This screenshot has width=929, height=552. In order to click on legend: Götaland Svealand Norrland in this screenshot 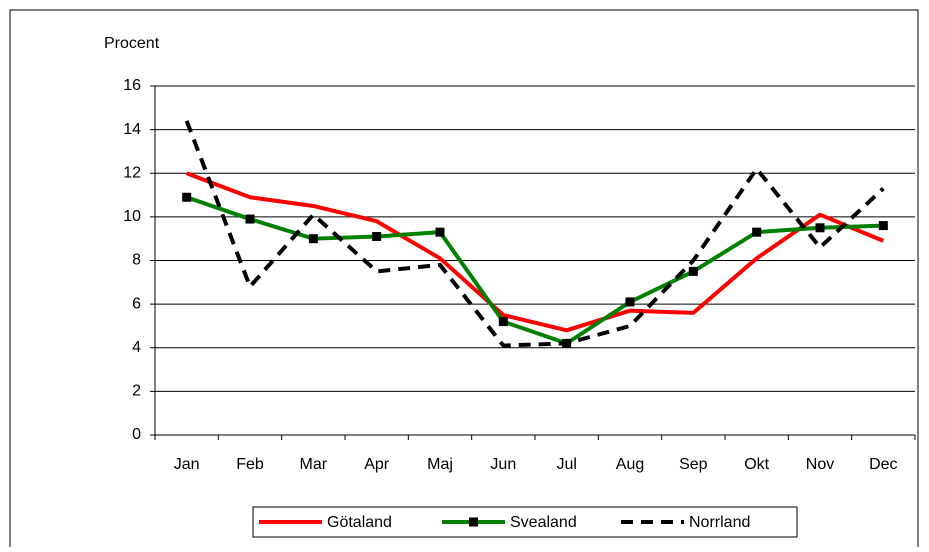, I will do `click(525, 522)`.